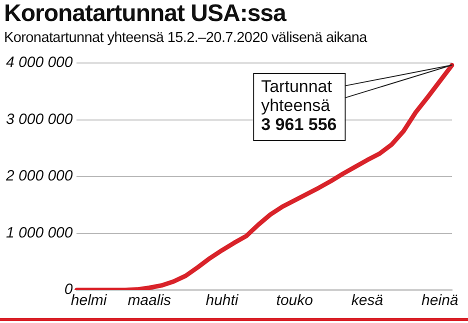 The height and width of the screenshot is (323, 468). What do you see at coordinates (367, 301) in the screenshot?
I see `x-tick-label: kesä` at bounding box center [367, 301].